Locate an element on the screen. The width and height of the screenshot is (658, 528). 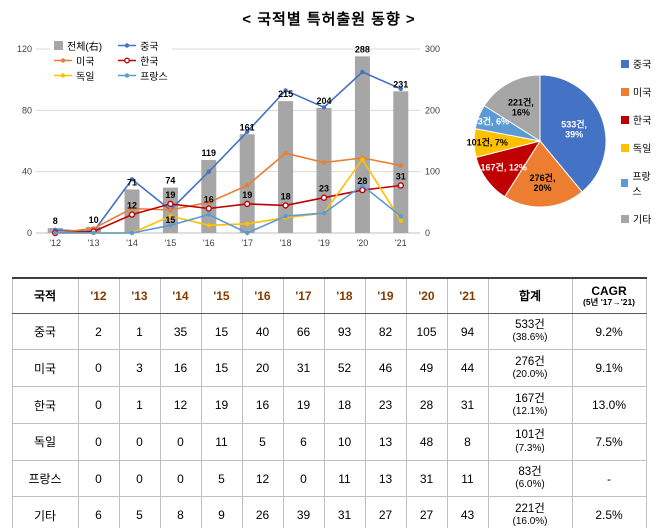
cell: 27 is located at coordinates (385, 512).